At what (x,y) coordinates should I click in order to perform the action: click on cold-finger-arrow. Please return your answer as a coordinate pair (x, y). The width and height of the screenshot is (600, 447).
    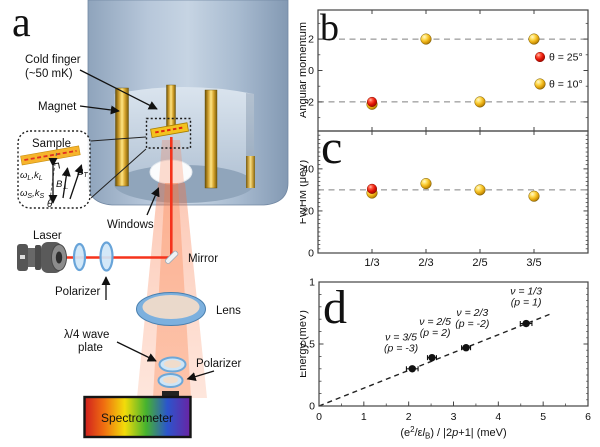
    Looking at the image, I should click on (118, 89).